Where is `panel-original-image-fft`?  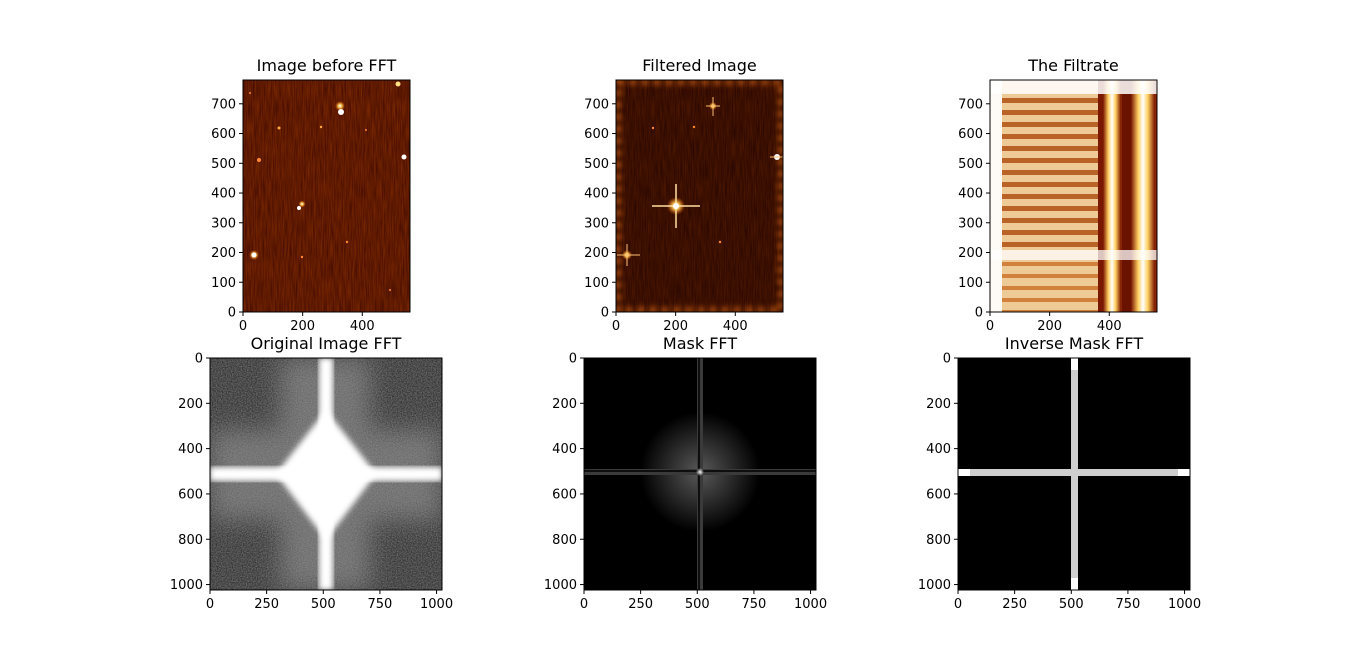
panel-original-image-fft is located at coordinates (326, 474).